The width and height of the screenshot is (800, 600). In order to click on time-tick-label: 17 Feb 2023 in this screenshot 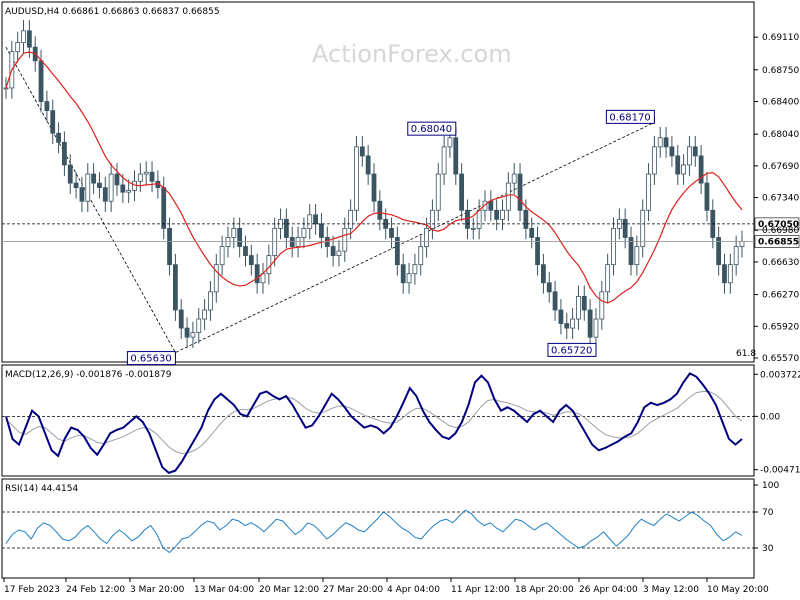, I will do `click(32, 590)`.